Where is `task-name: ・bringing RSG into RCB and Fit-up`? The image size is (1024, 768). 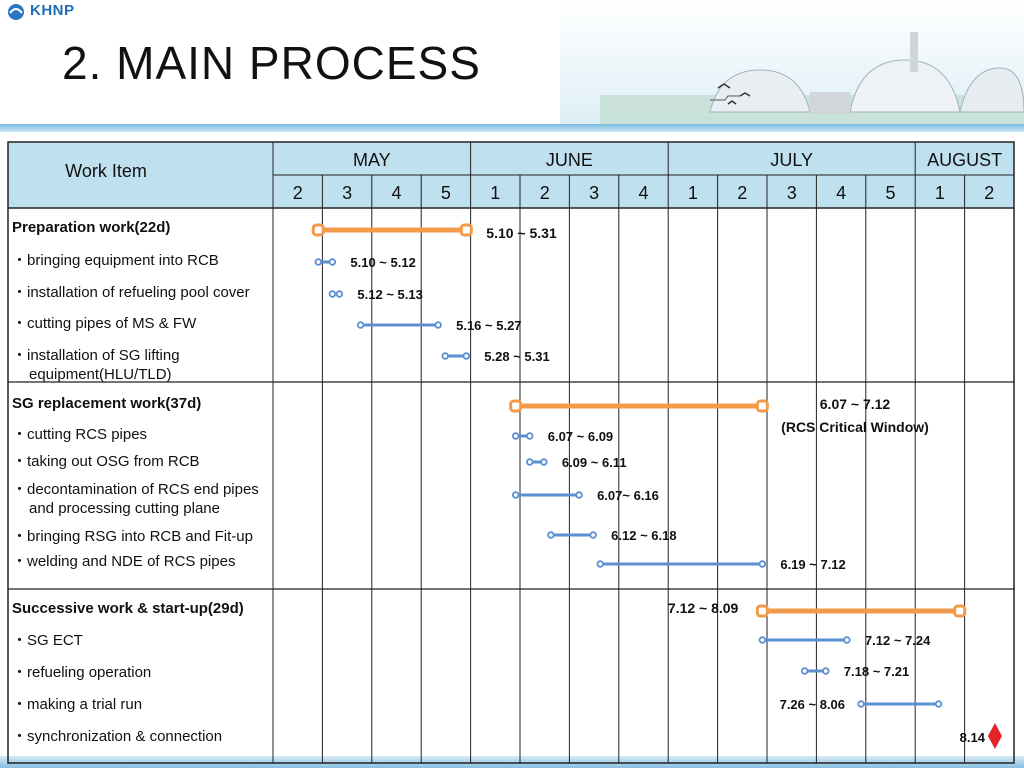 task-name: ・bringing RSG into RCB and Fit-up is located at coordinates (132, 536).